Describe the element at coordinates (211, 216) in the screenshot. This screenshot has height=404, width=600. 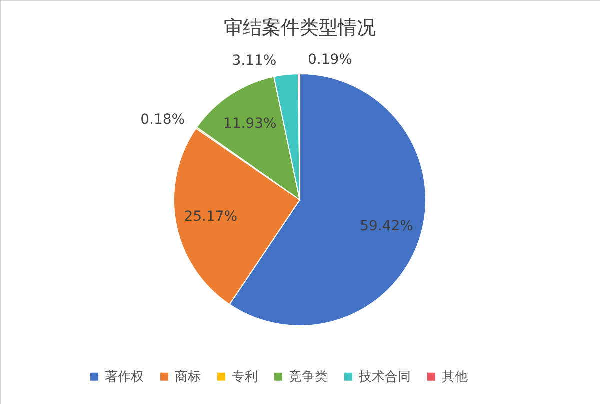
I see `data-label: 25.17%` at that location.